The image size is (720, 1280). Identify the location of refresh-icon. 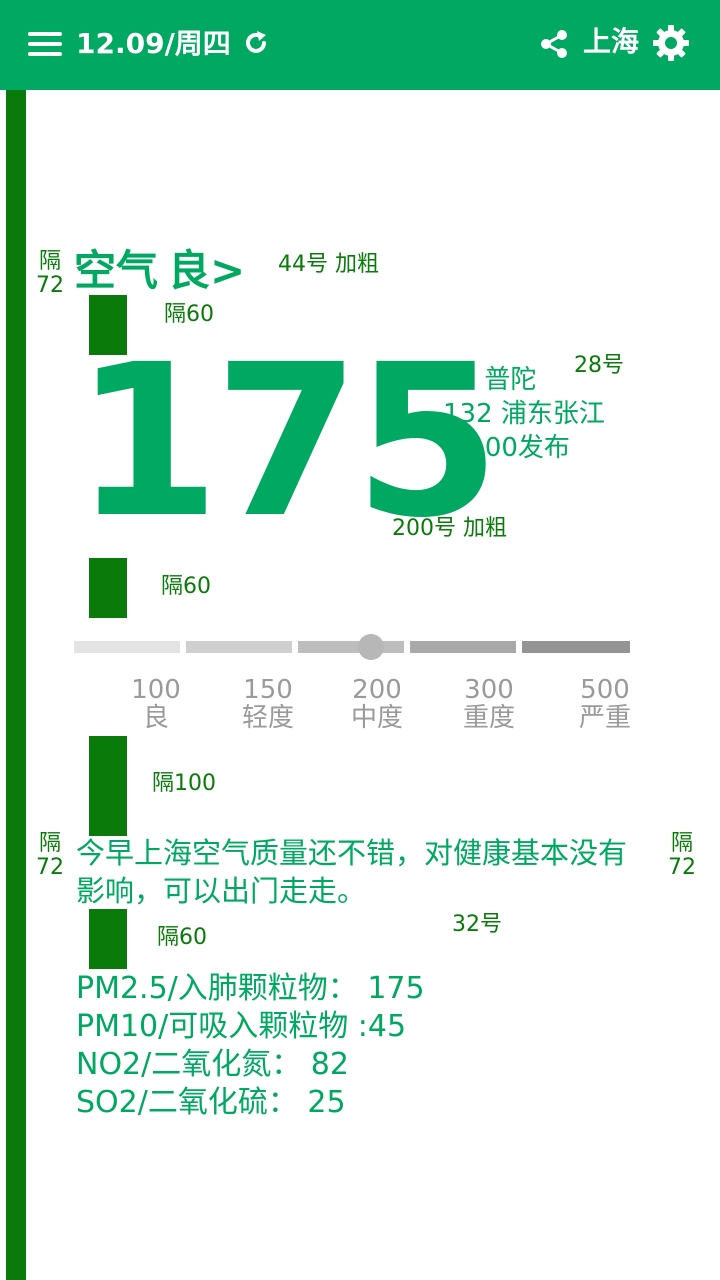
(256, 43).